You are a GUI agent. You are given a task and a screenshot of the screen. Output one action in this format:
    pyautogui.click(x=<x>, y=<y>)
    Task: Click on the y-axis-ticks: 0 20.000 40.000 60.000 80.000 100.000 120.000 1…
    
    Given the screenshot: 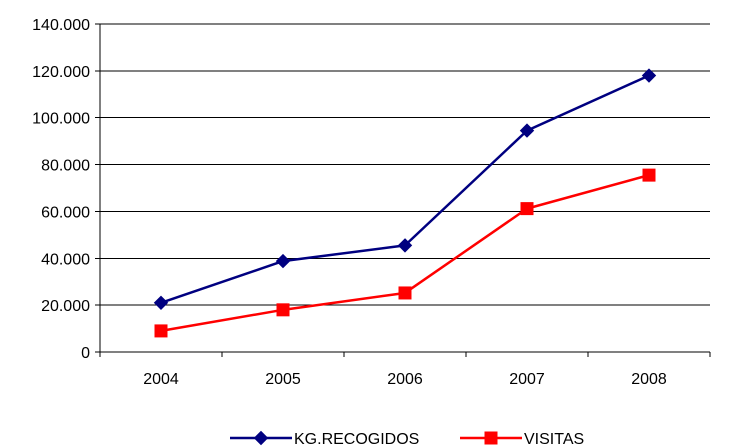 What is the action you would take?
    pyautogui.click(x=66, y=189)
    